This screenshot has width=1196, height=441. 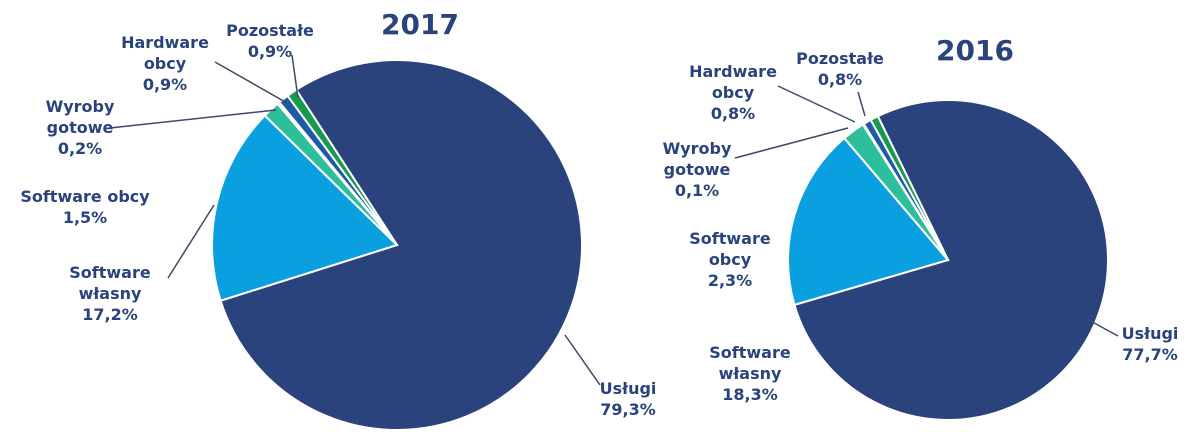 I want to click on slice-value: 79,3%, so click(x=628, y=409).